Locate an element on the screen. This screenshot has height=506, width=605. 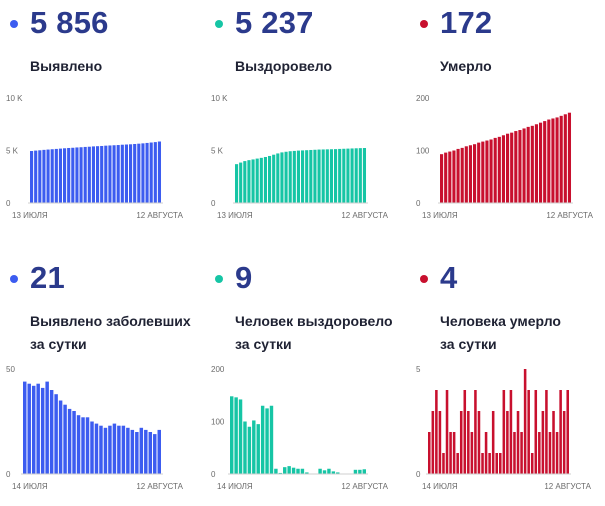
stat-value: 9 is located at coordinates (244, 277).